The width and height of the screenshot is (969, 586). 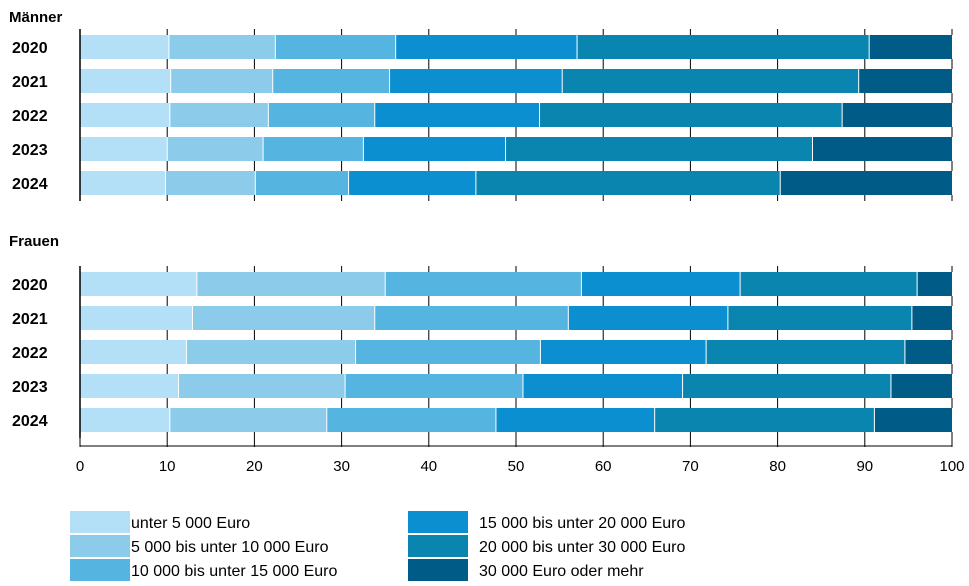 What do you see at coordinates (516, 466) in the screenshot?
I see `x-tick-label: 50` at bounding box center [516, 466].